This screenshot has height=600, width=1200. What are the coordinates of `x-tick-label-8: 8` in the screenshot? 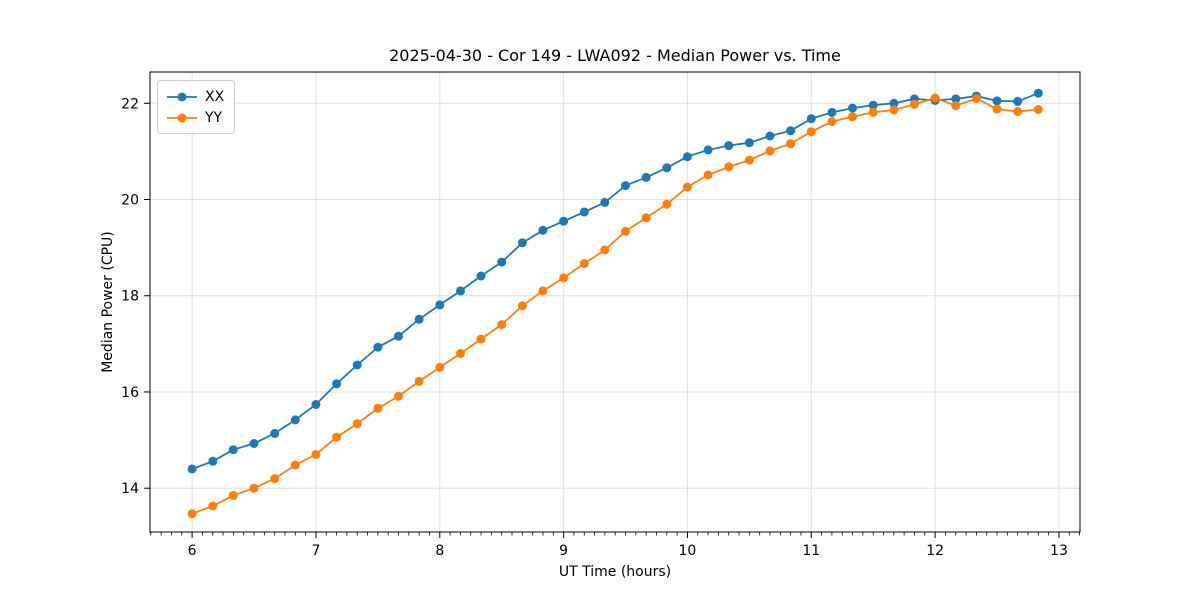 It's located at (439, 551).